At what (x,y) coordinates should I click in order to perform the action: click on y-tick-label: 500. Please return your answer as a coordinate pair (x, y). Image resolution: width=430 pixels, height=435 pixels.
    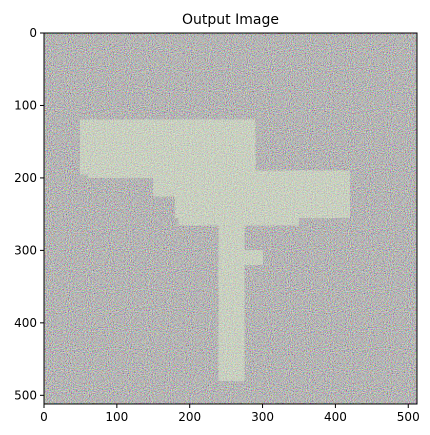
    Looking at the image, I should click on (25, 395).